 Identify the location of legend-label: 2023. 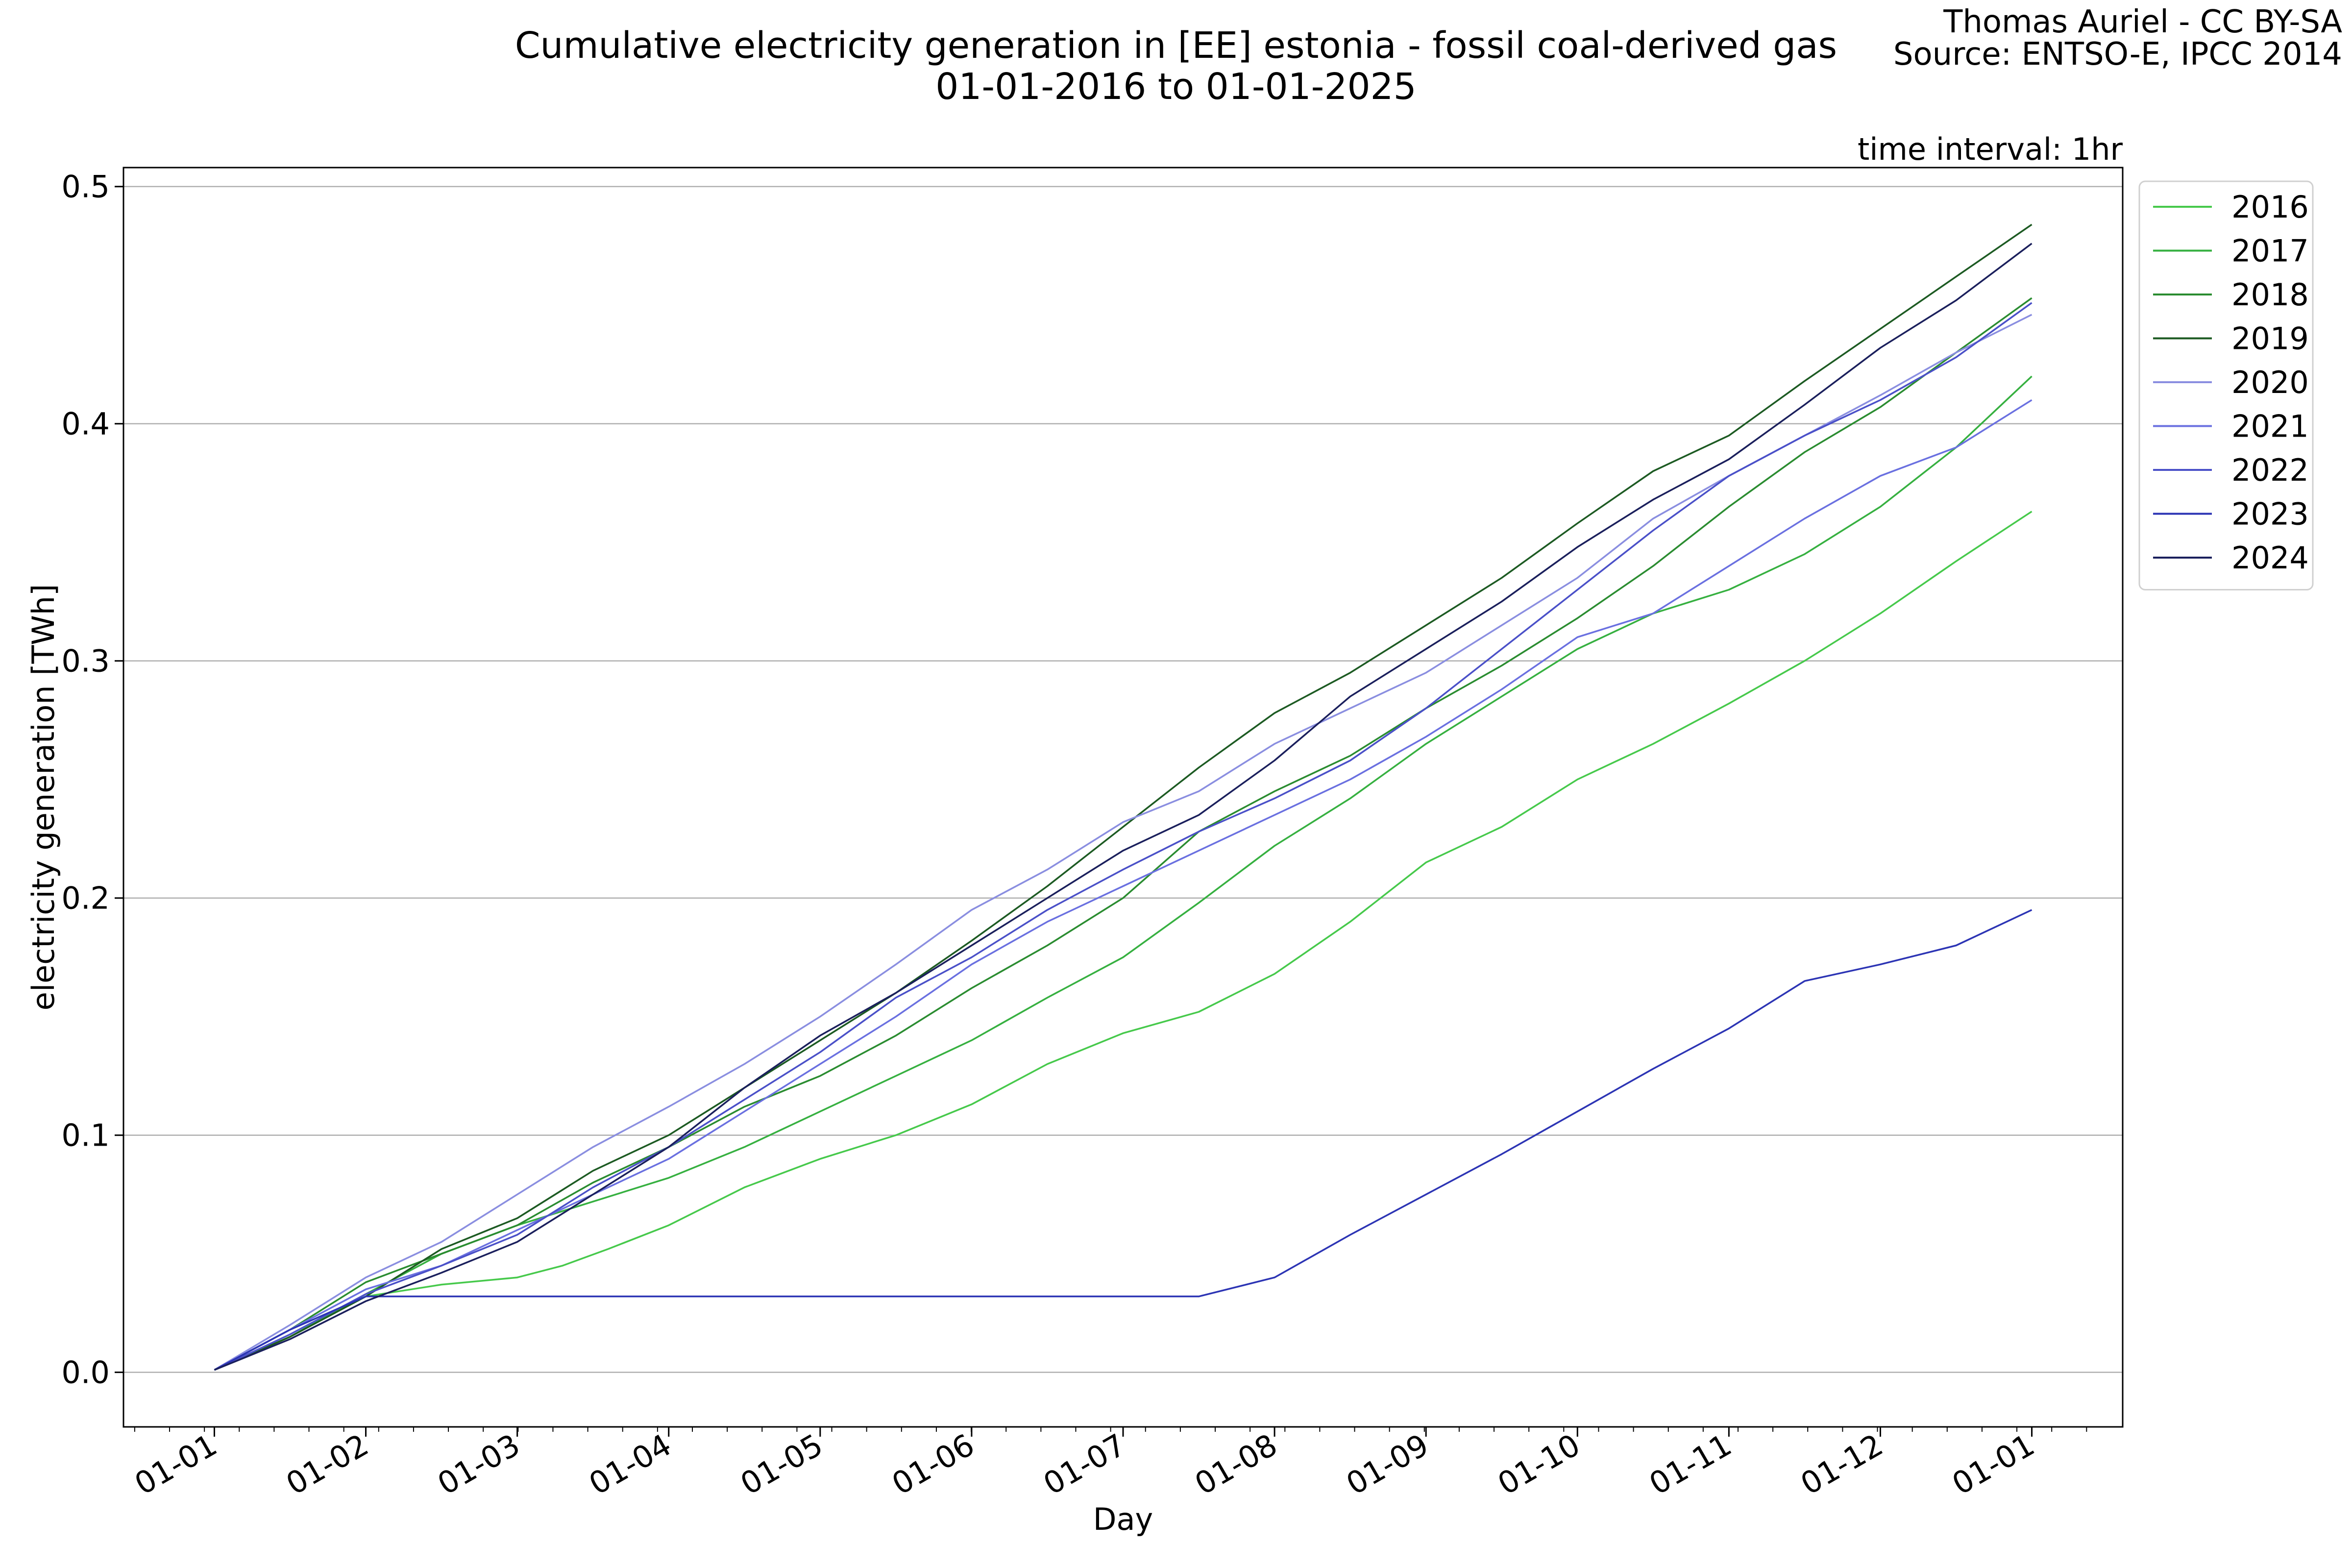
(2270, 514).